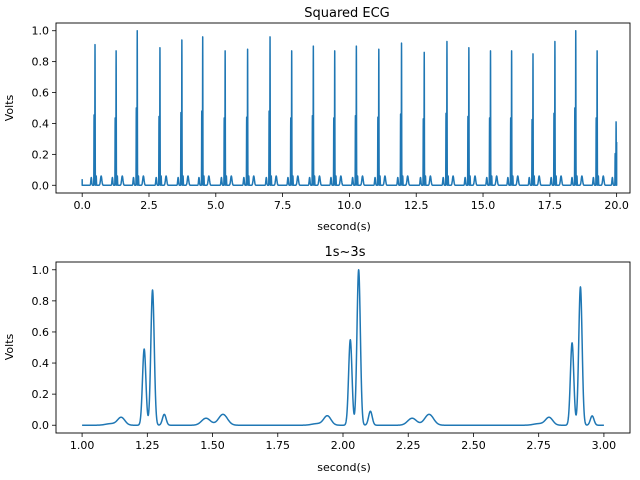 The image size is (640, 480). Describe the element at coordinates (550, 205) in the screenshot. I see `x-tick-label: 17.5` at that location.